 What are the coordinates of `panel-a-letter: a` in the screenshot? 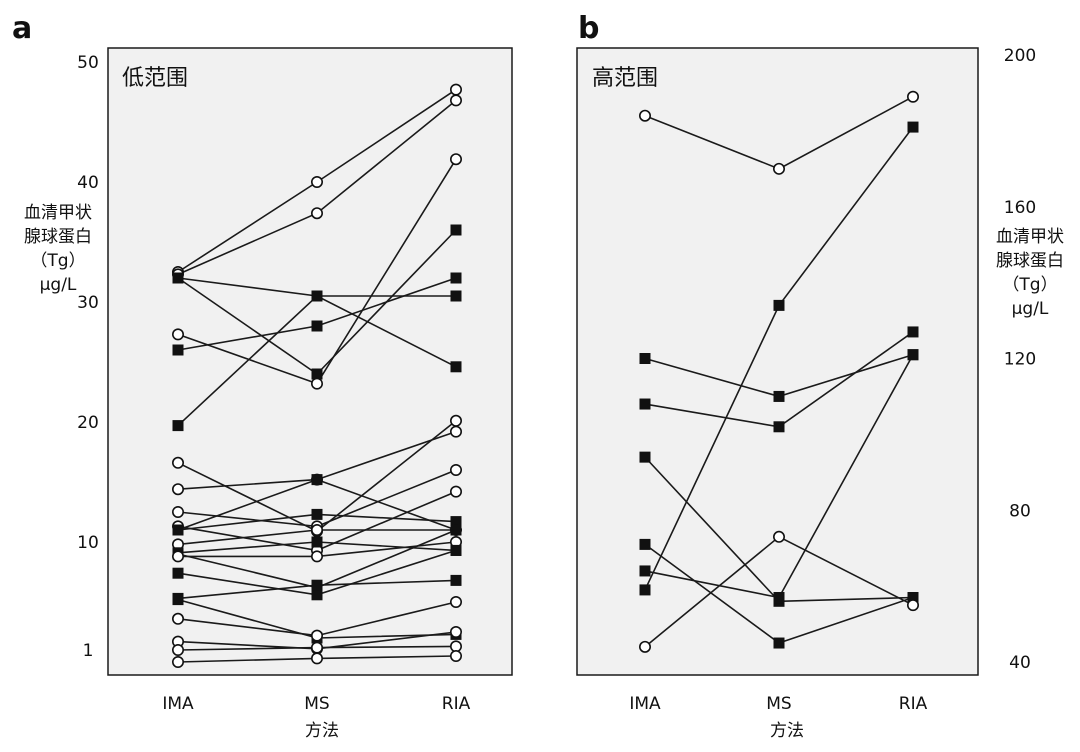 It's located at (22, 28).